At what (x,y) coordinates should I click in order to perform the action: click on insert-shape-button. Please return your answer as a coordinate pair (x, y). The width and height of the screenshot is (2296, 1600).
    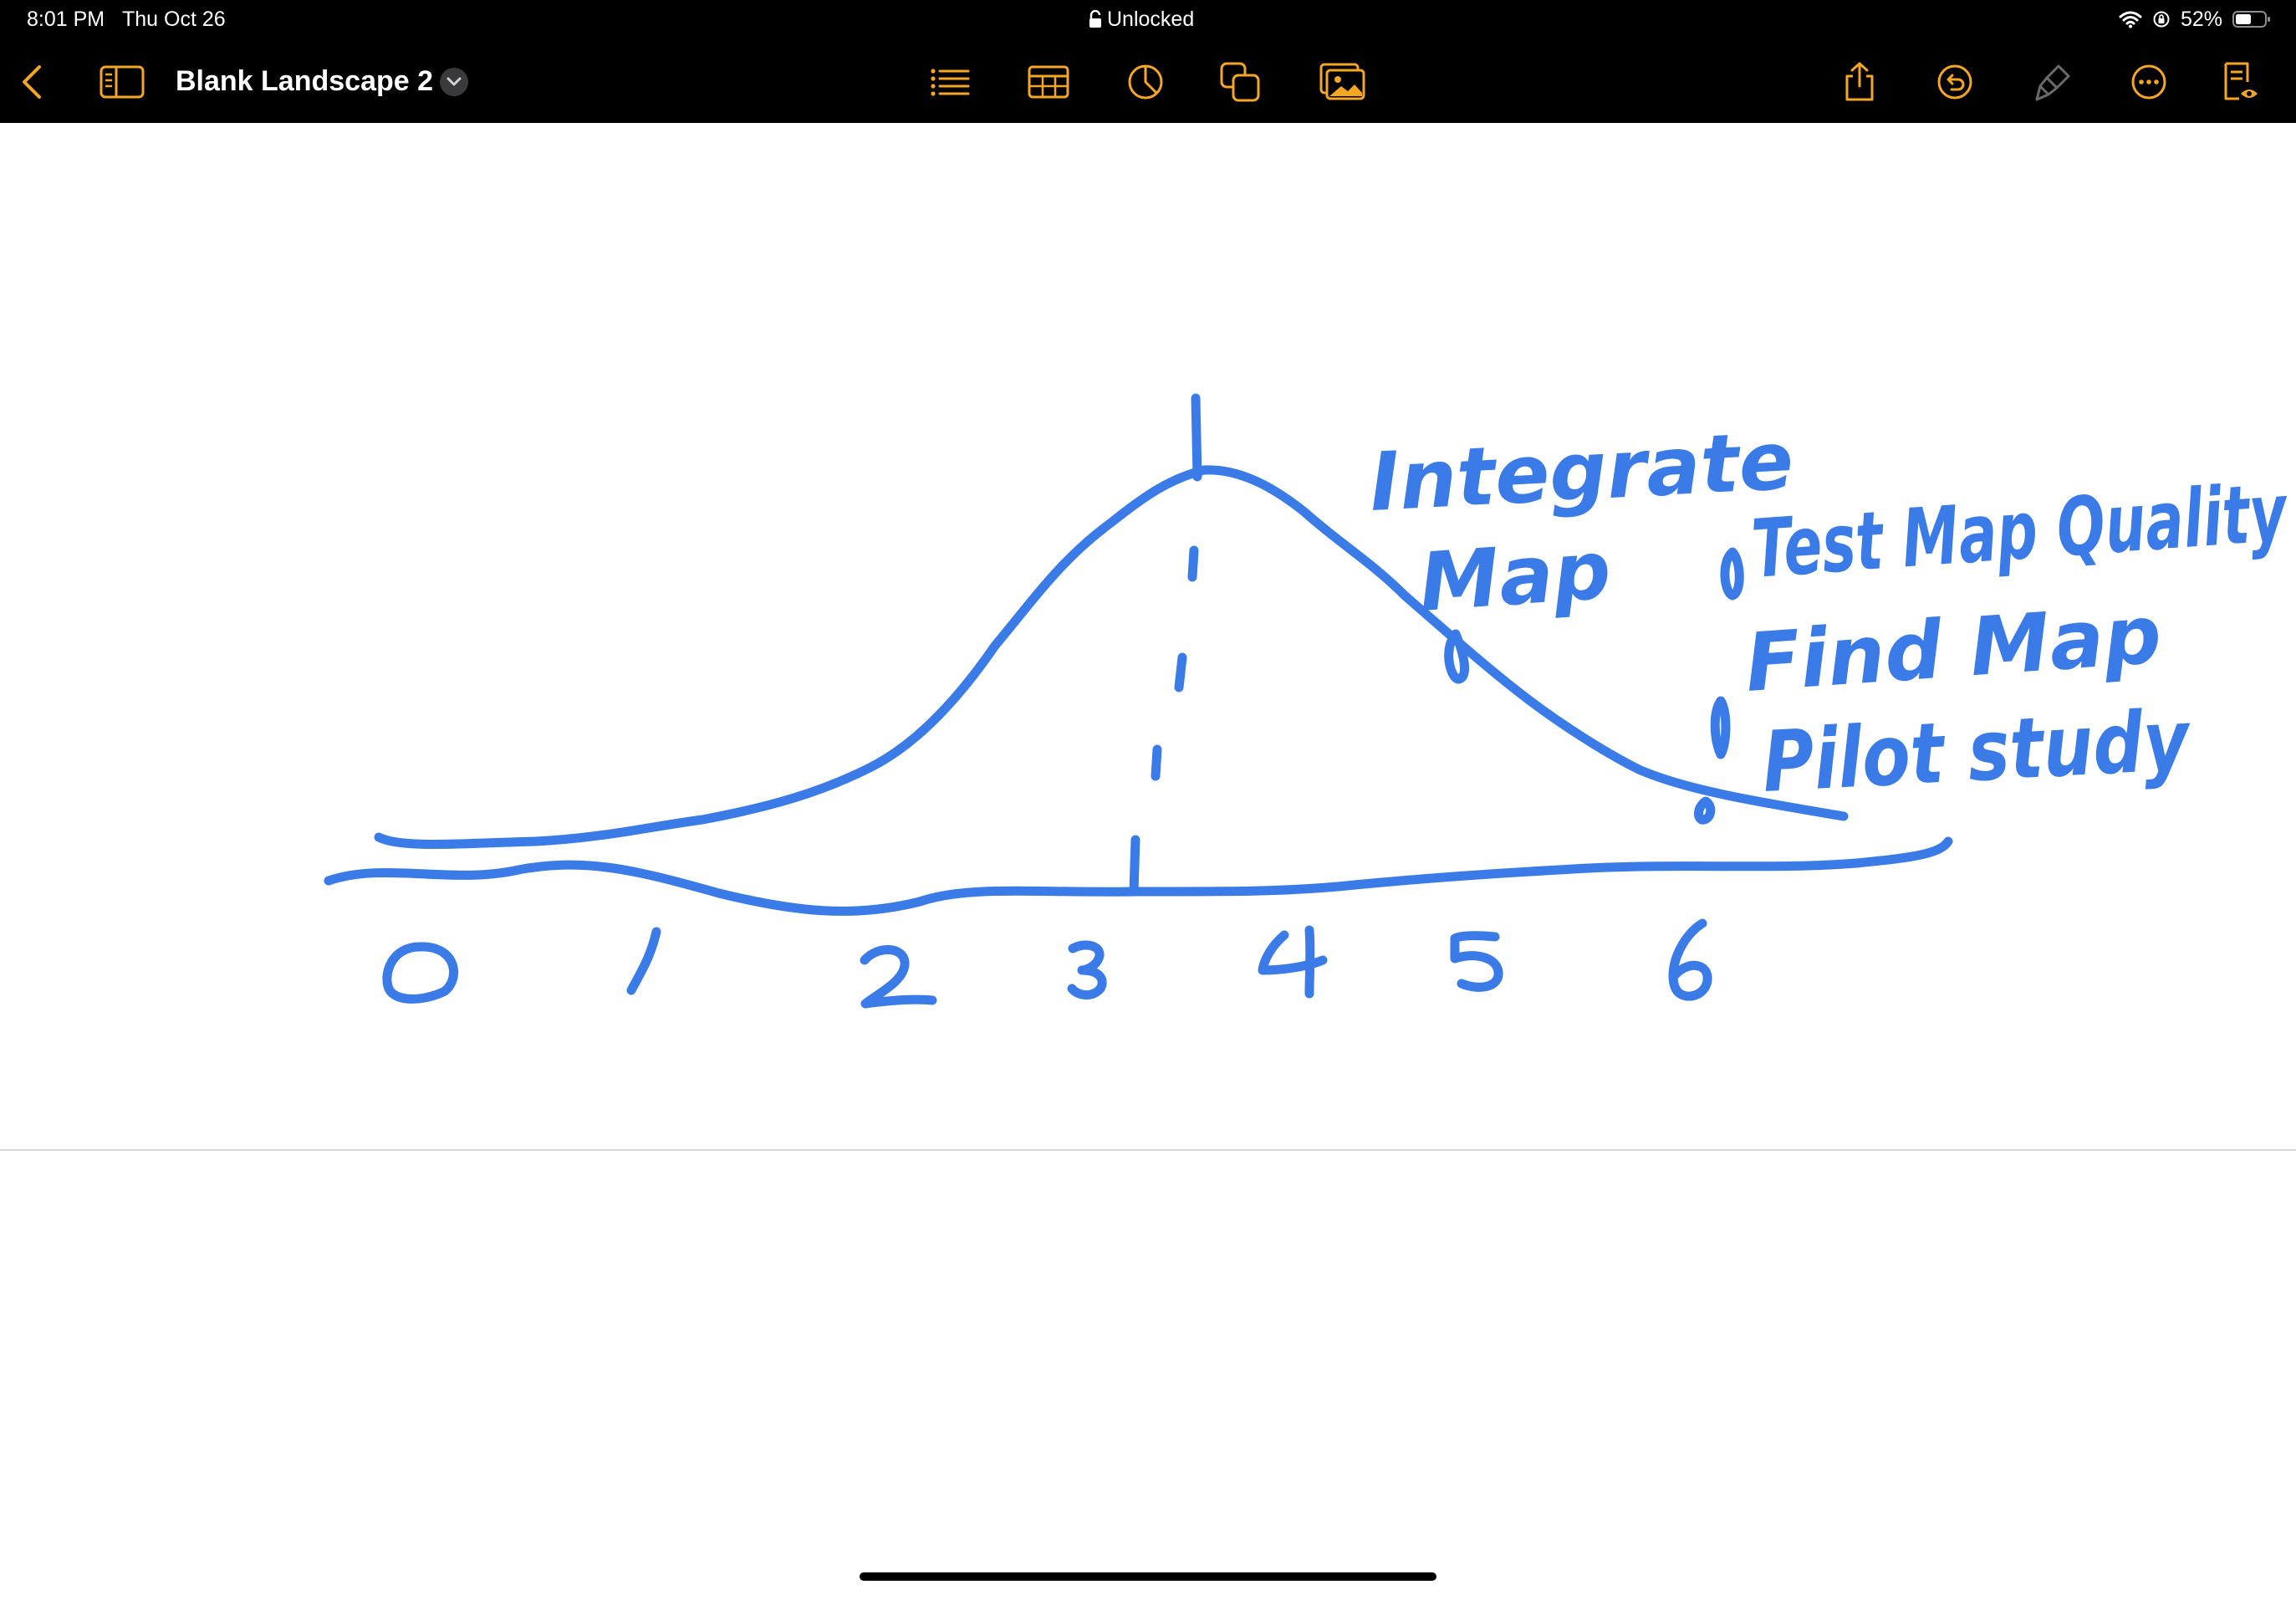
    Looking at the image, I should click on (1241, 82).